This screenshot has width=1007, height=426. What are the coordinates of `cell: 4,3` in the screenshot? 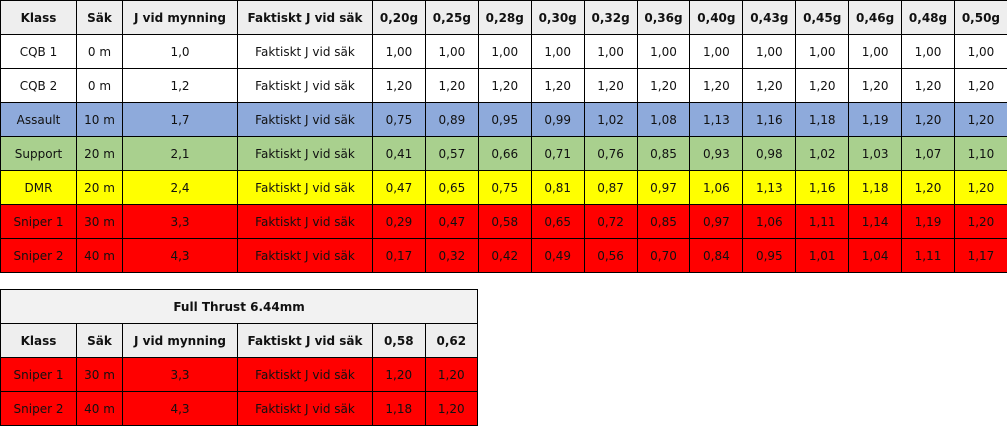 It's located at (180, 255).